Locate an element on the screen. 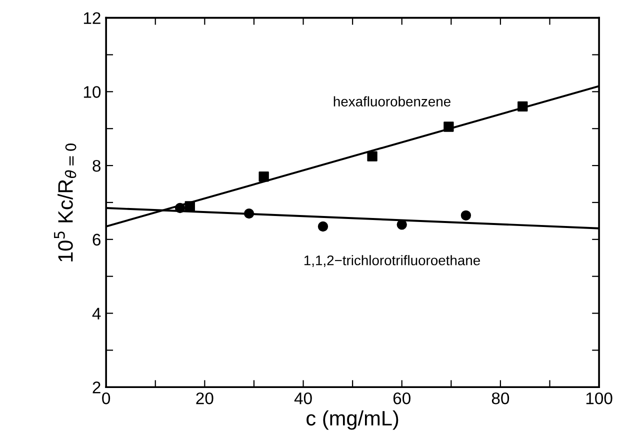 The image size is (624, 445). x-tick-label: 0 is located at coordinates (106, 398).